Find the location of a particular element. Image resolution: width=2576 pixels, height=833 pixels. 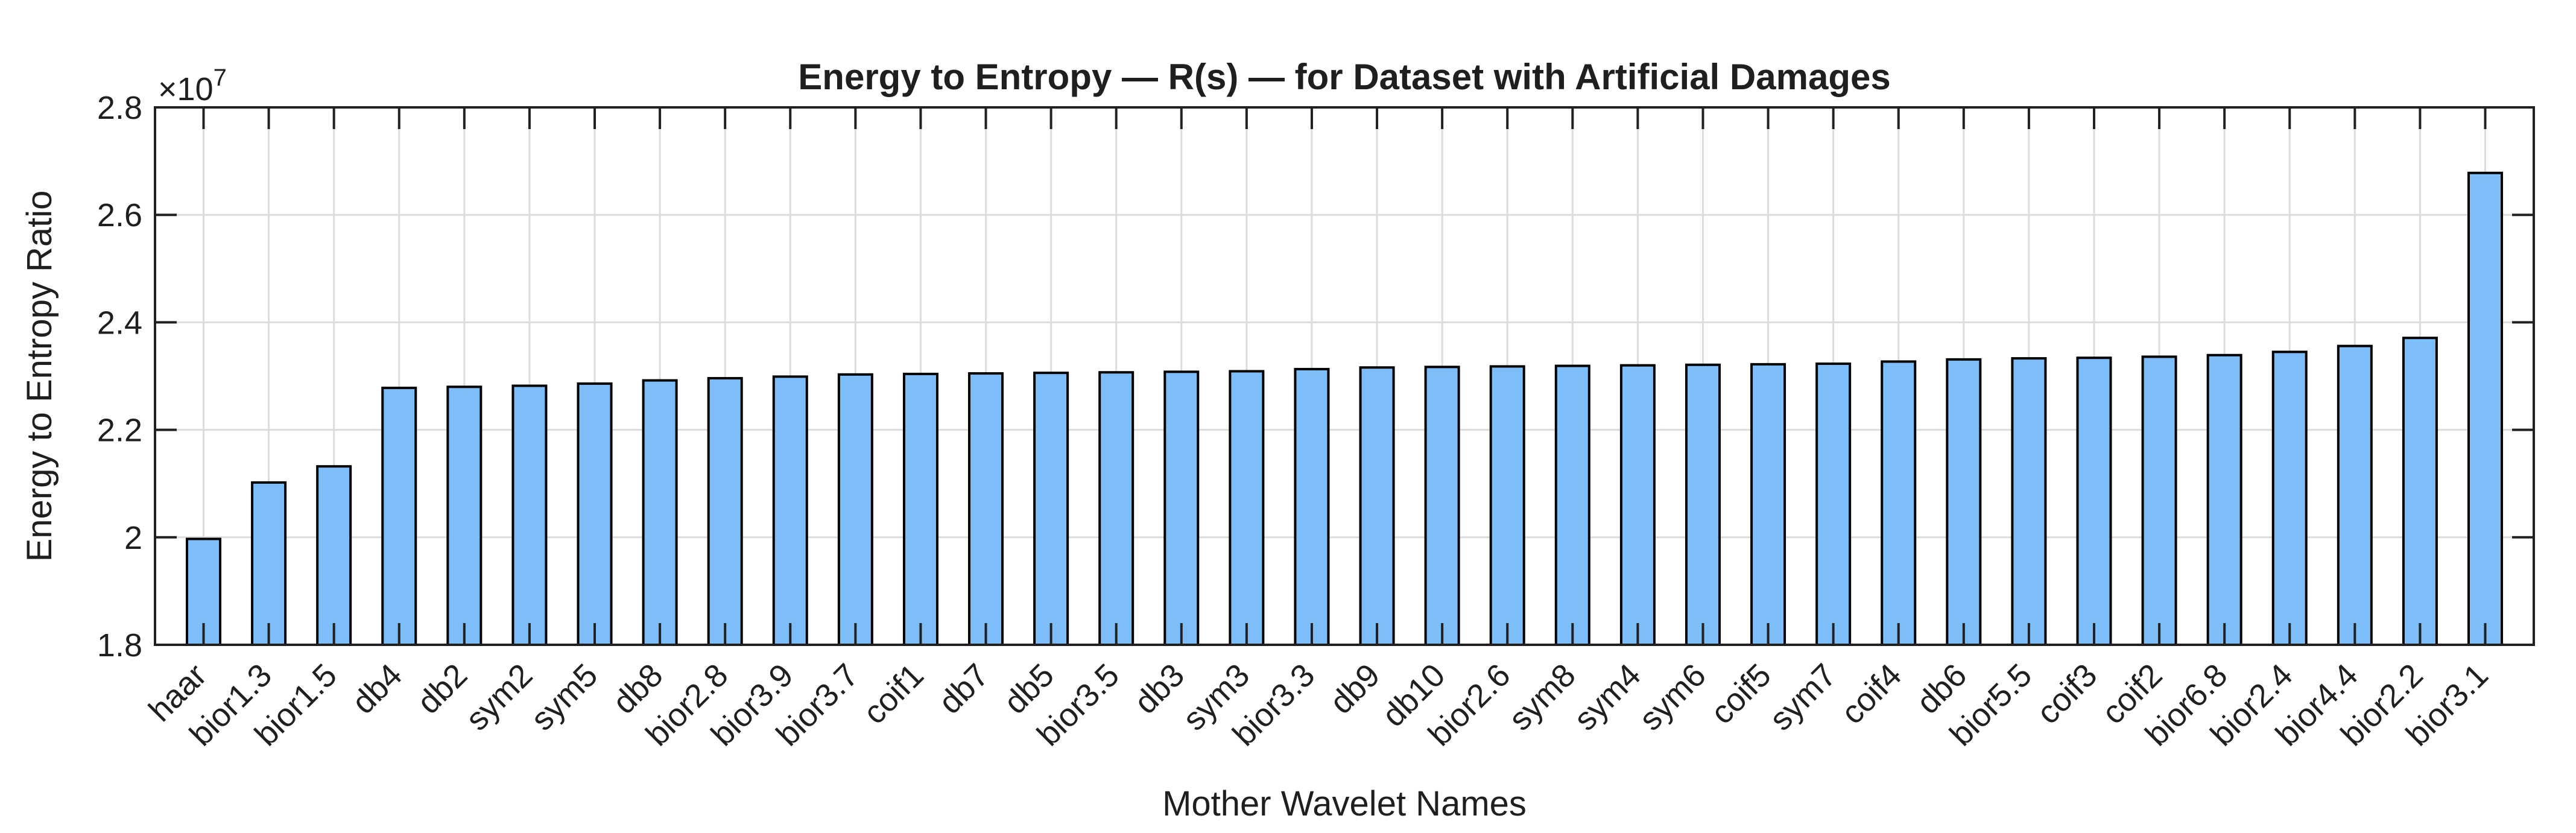

y-tick-label: 2.2 is located at coordinates (119, 431).